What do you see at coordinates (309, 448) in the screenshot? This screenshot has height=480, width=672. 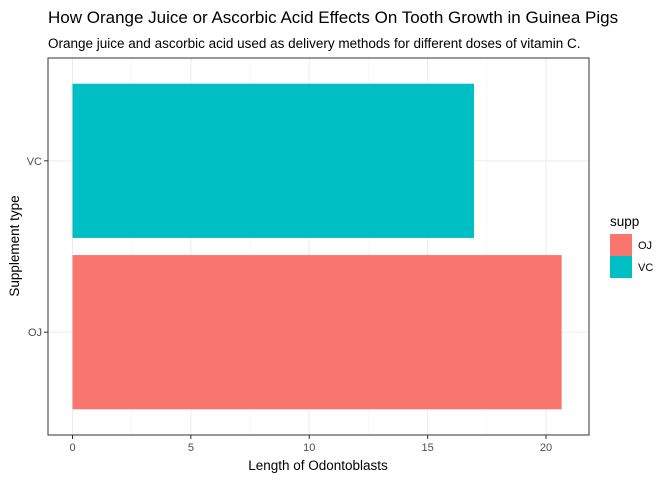 I see `x-tick-label: 10` at bounding box center [309, 448].